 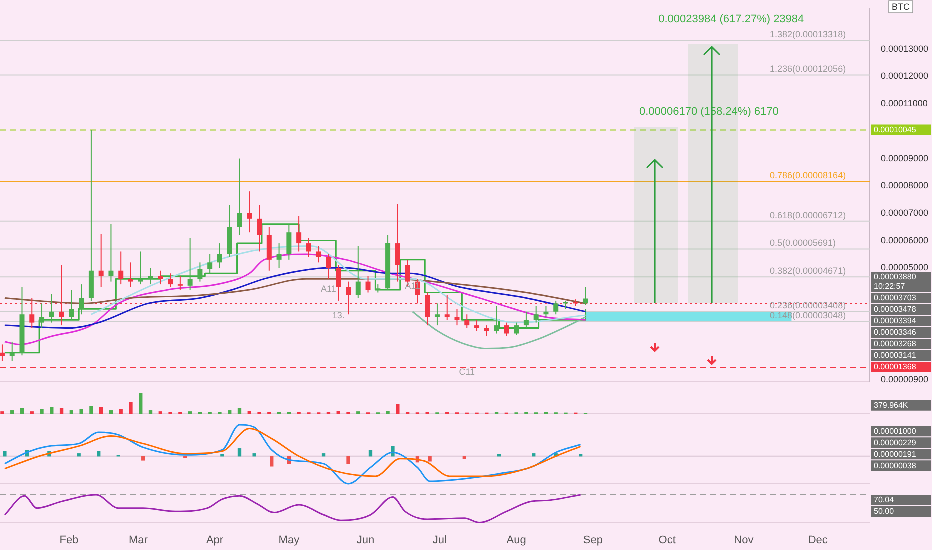 I want to click on ref-line-label: 0.00001368, so click(x=895, y=367).